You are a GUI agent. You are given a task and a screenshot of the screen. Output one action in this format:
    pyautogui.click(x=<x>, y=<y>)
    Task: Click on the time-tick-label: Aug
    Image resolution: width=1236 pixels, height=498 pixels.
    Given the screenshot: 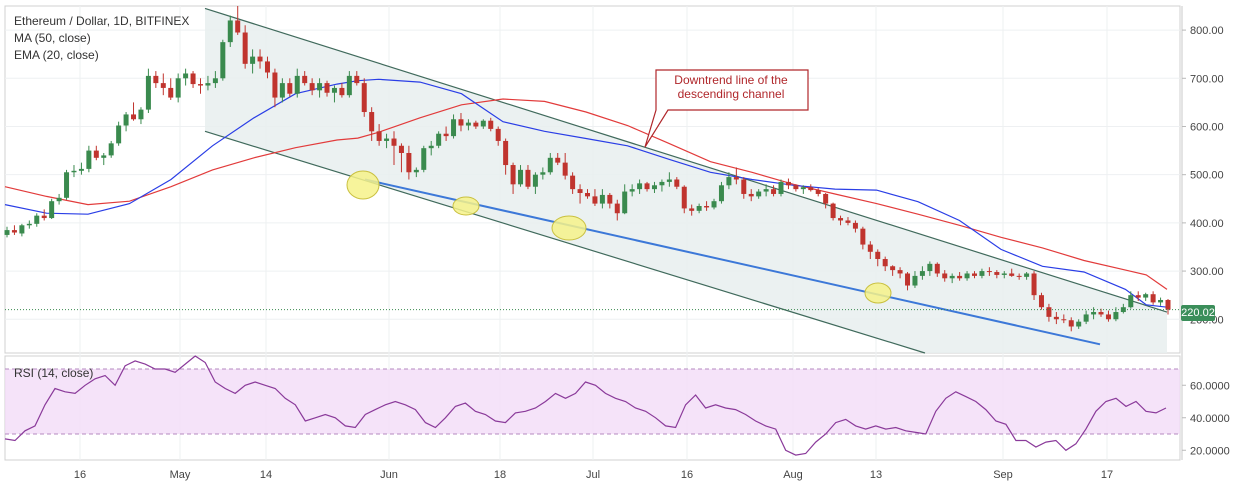 What is the action you would take?
    pyautogui.click(x=793, y=475)
    